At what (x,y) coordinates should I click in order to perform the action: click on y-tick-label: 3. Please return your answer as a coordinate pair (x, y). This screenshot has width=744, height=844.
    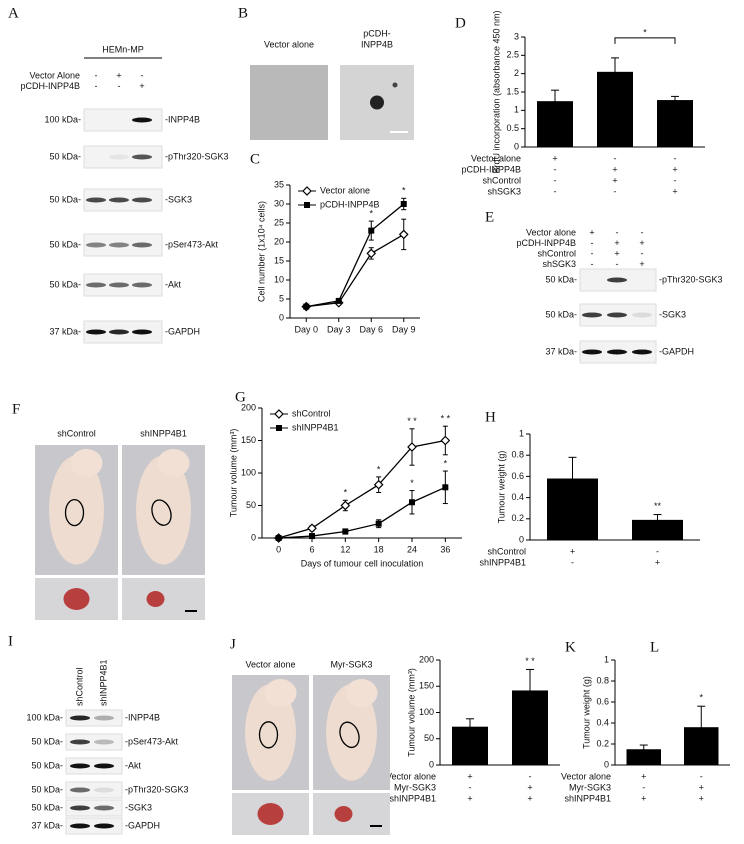
    Looking at the image, I should click on (516, 36).